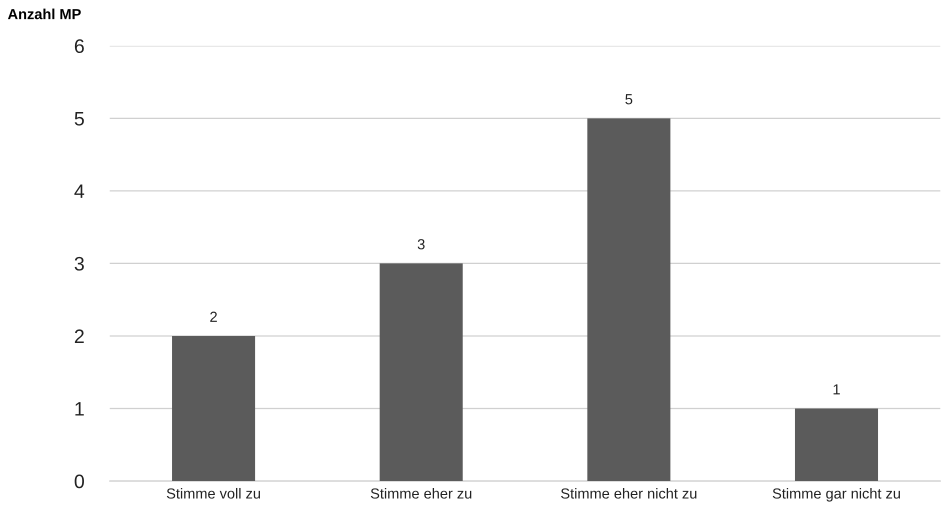  What do you see at coordinates (79, 191) in the screenshot?
I see `y-tick-label: 4` at bounding box center [79, 191].